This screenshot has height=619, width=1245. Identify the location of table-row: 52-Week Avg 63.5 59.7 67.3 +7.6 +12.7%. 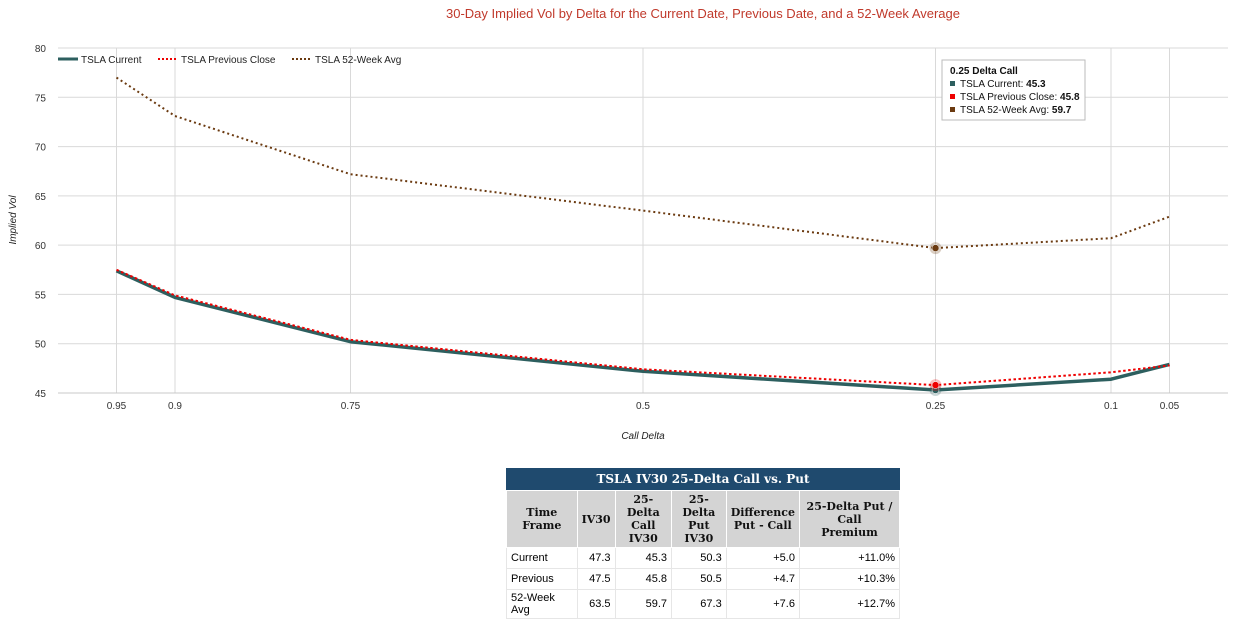
(703, 604).